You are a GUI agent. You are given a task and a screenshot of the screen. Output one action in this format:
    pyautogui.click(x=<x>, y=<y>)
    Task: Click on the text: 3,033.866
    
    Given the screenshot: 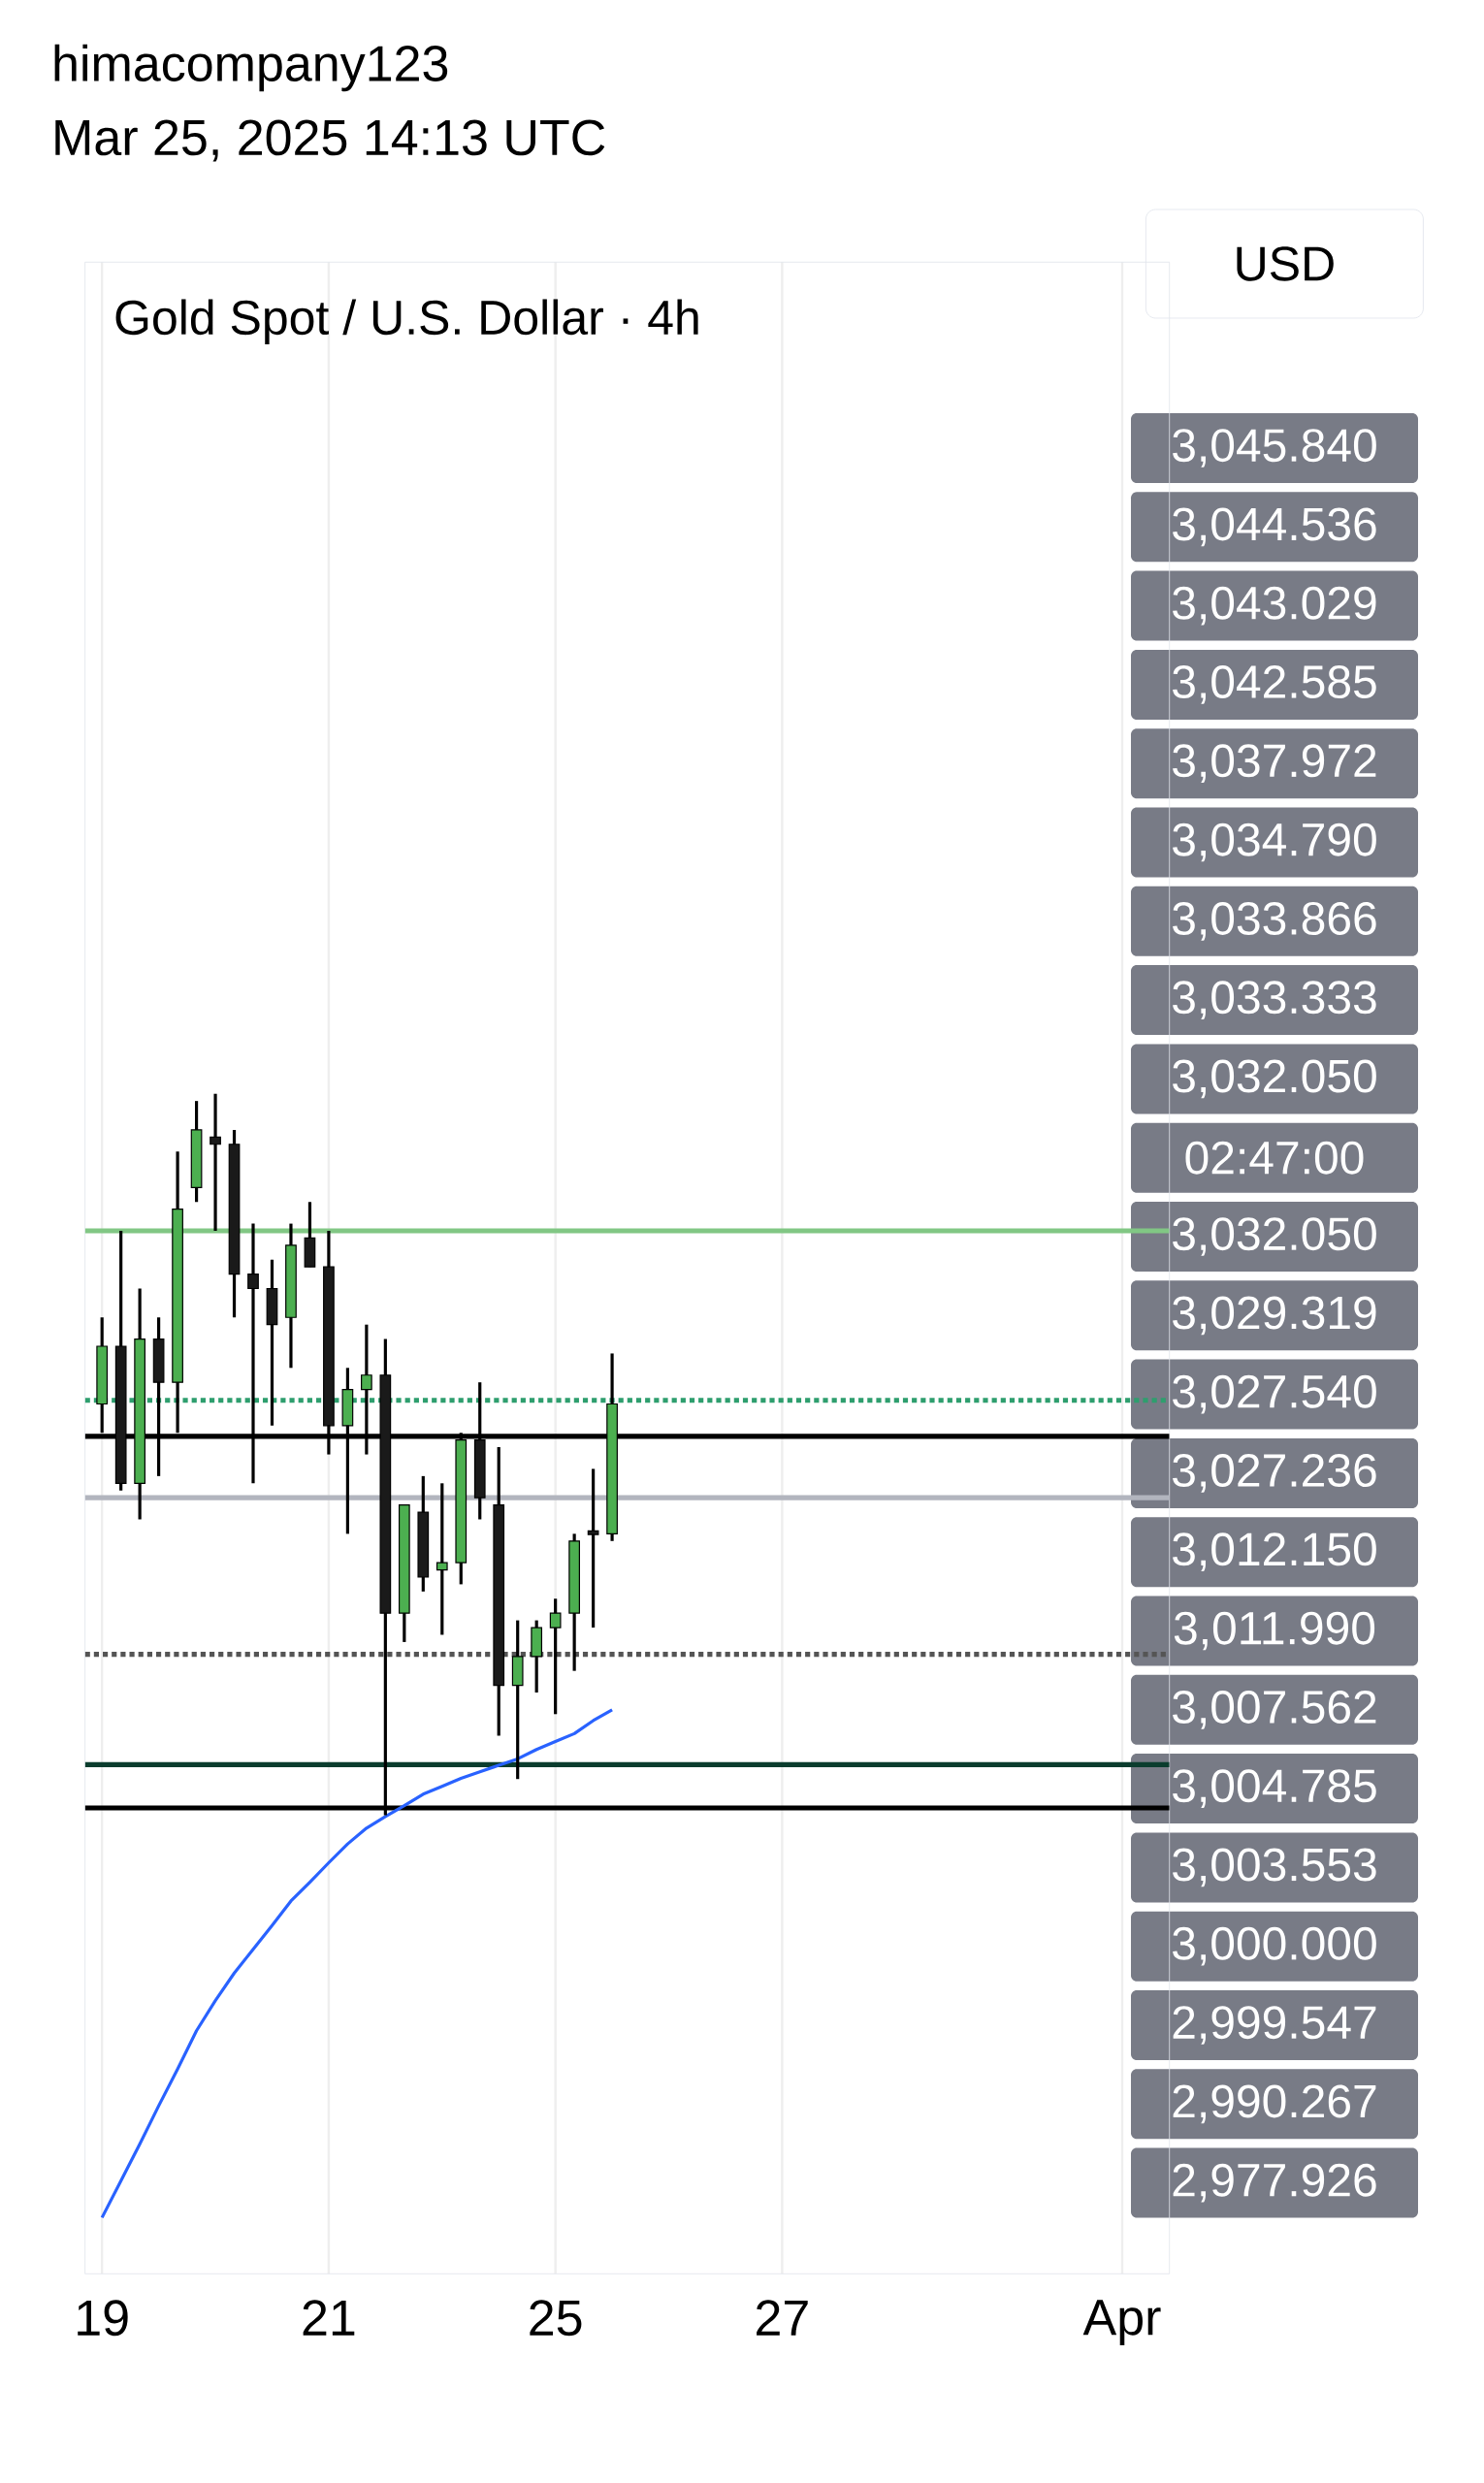 What is the action you would take?
    pyautogui.click(x=1274, y=921)
    